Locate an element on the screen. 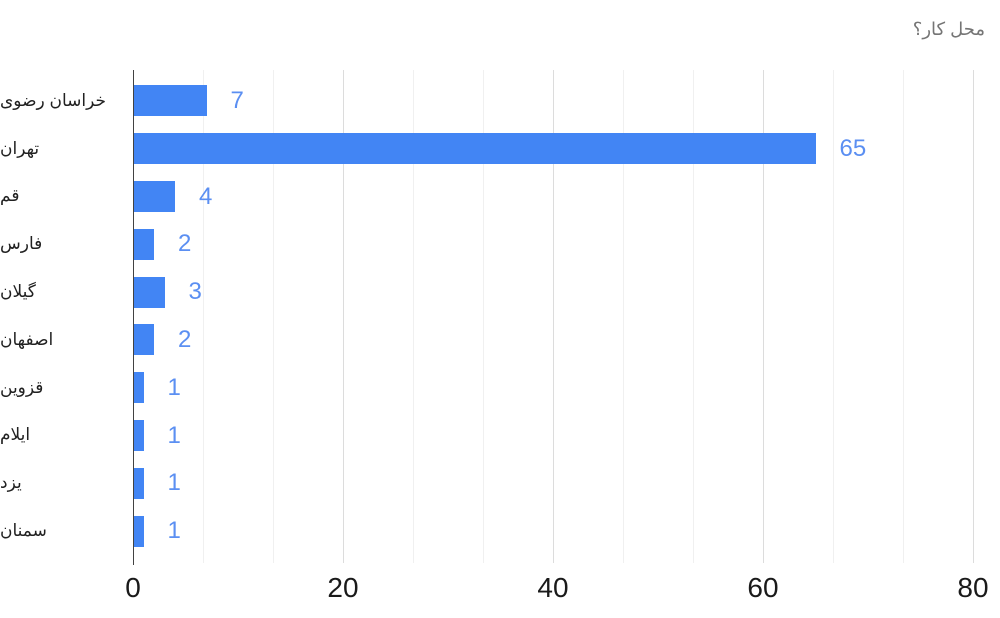  bar-value-label: 65 is located at coordinates (853, 148).